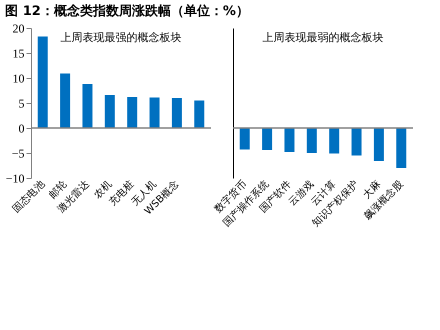 The height and width of the screenshot is (330, 440). Describe the element at coordinates (127, 11) in the screenshot. I see `chart-title: 图 12：概念类指数周涨跌幅（单位：%）` at that location.